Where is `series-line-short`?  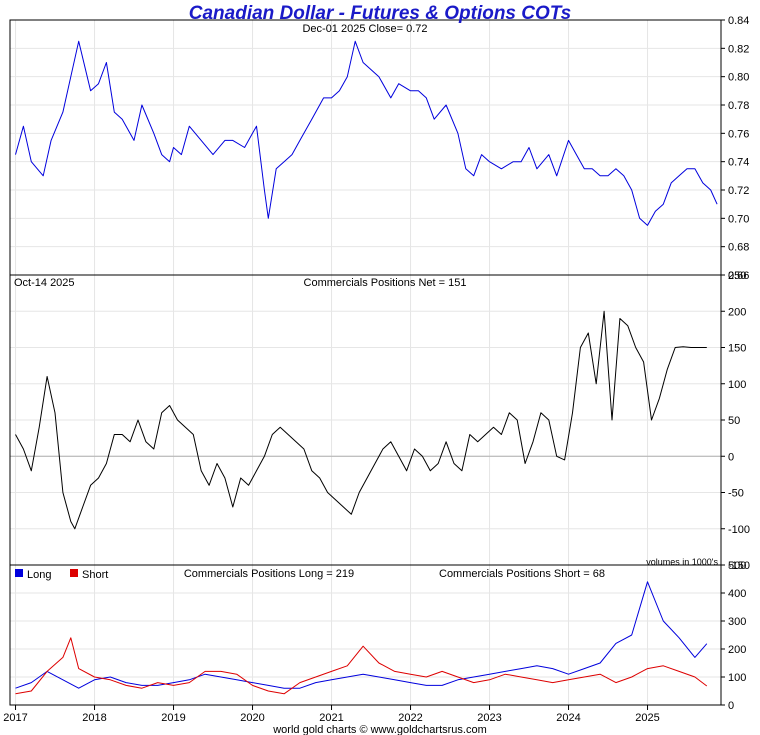
series-line-short is located at coordinates (361, 666).